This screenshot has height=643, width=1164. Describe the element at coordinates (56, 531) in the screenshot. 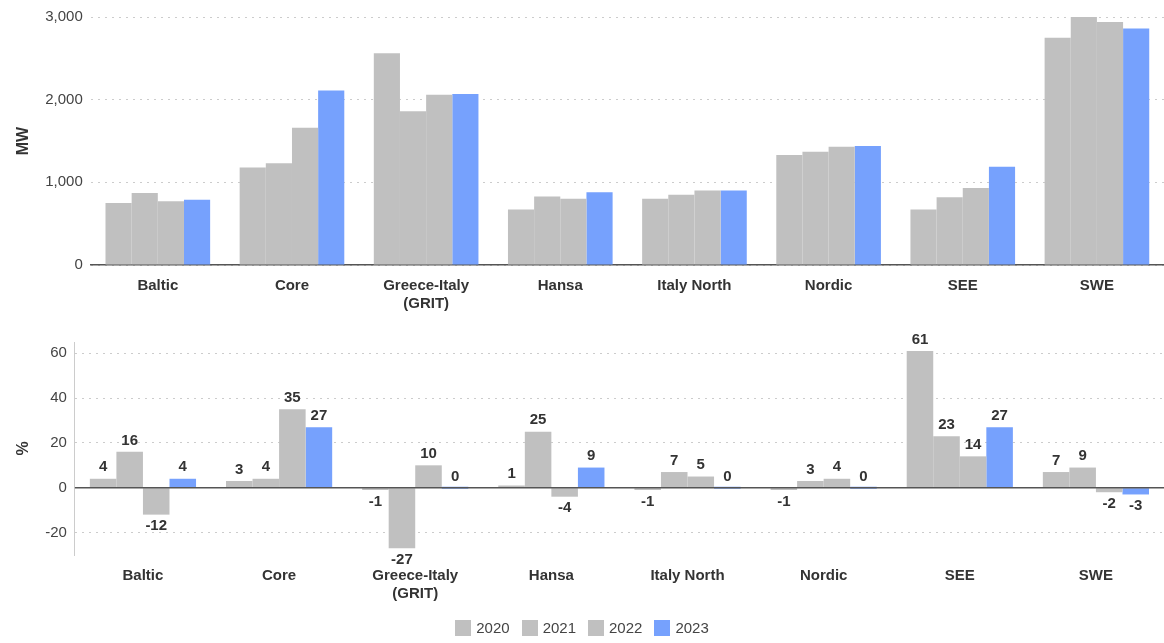

I see `y-tick-label: -20` at that location.